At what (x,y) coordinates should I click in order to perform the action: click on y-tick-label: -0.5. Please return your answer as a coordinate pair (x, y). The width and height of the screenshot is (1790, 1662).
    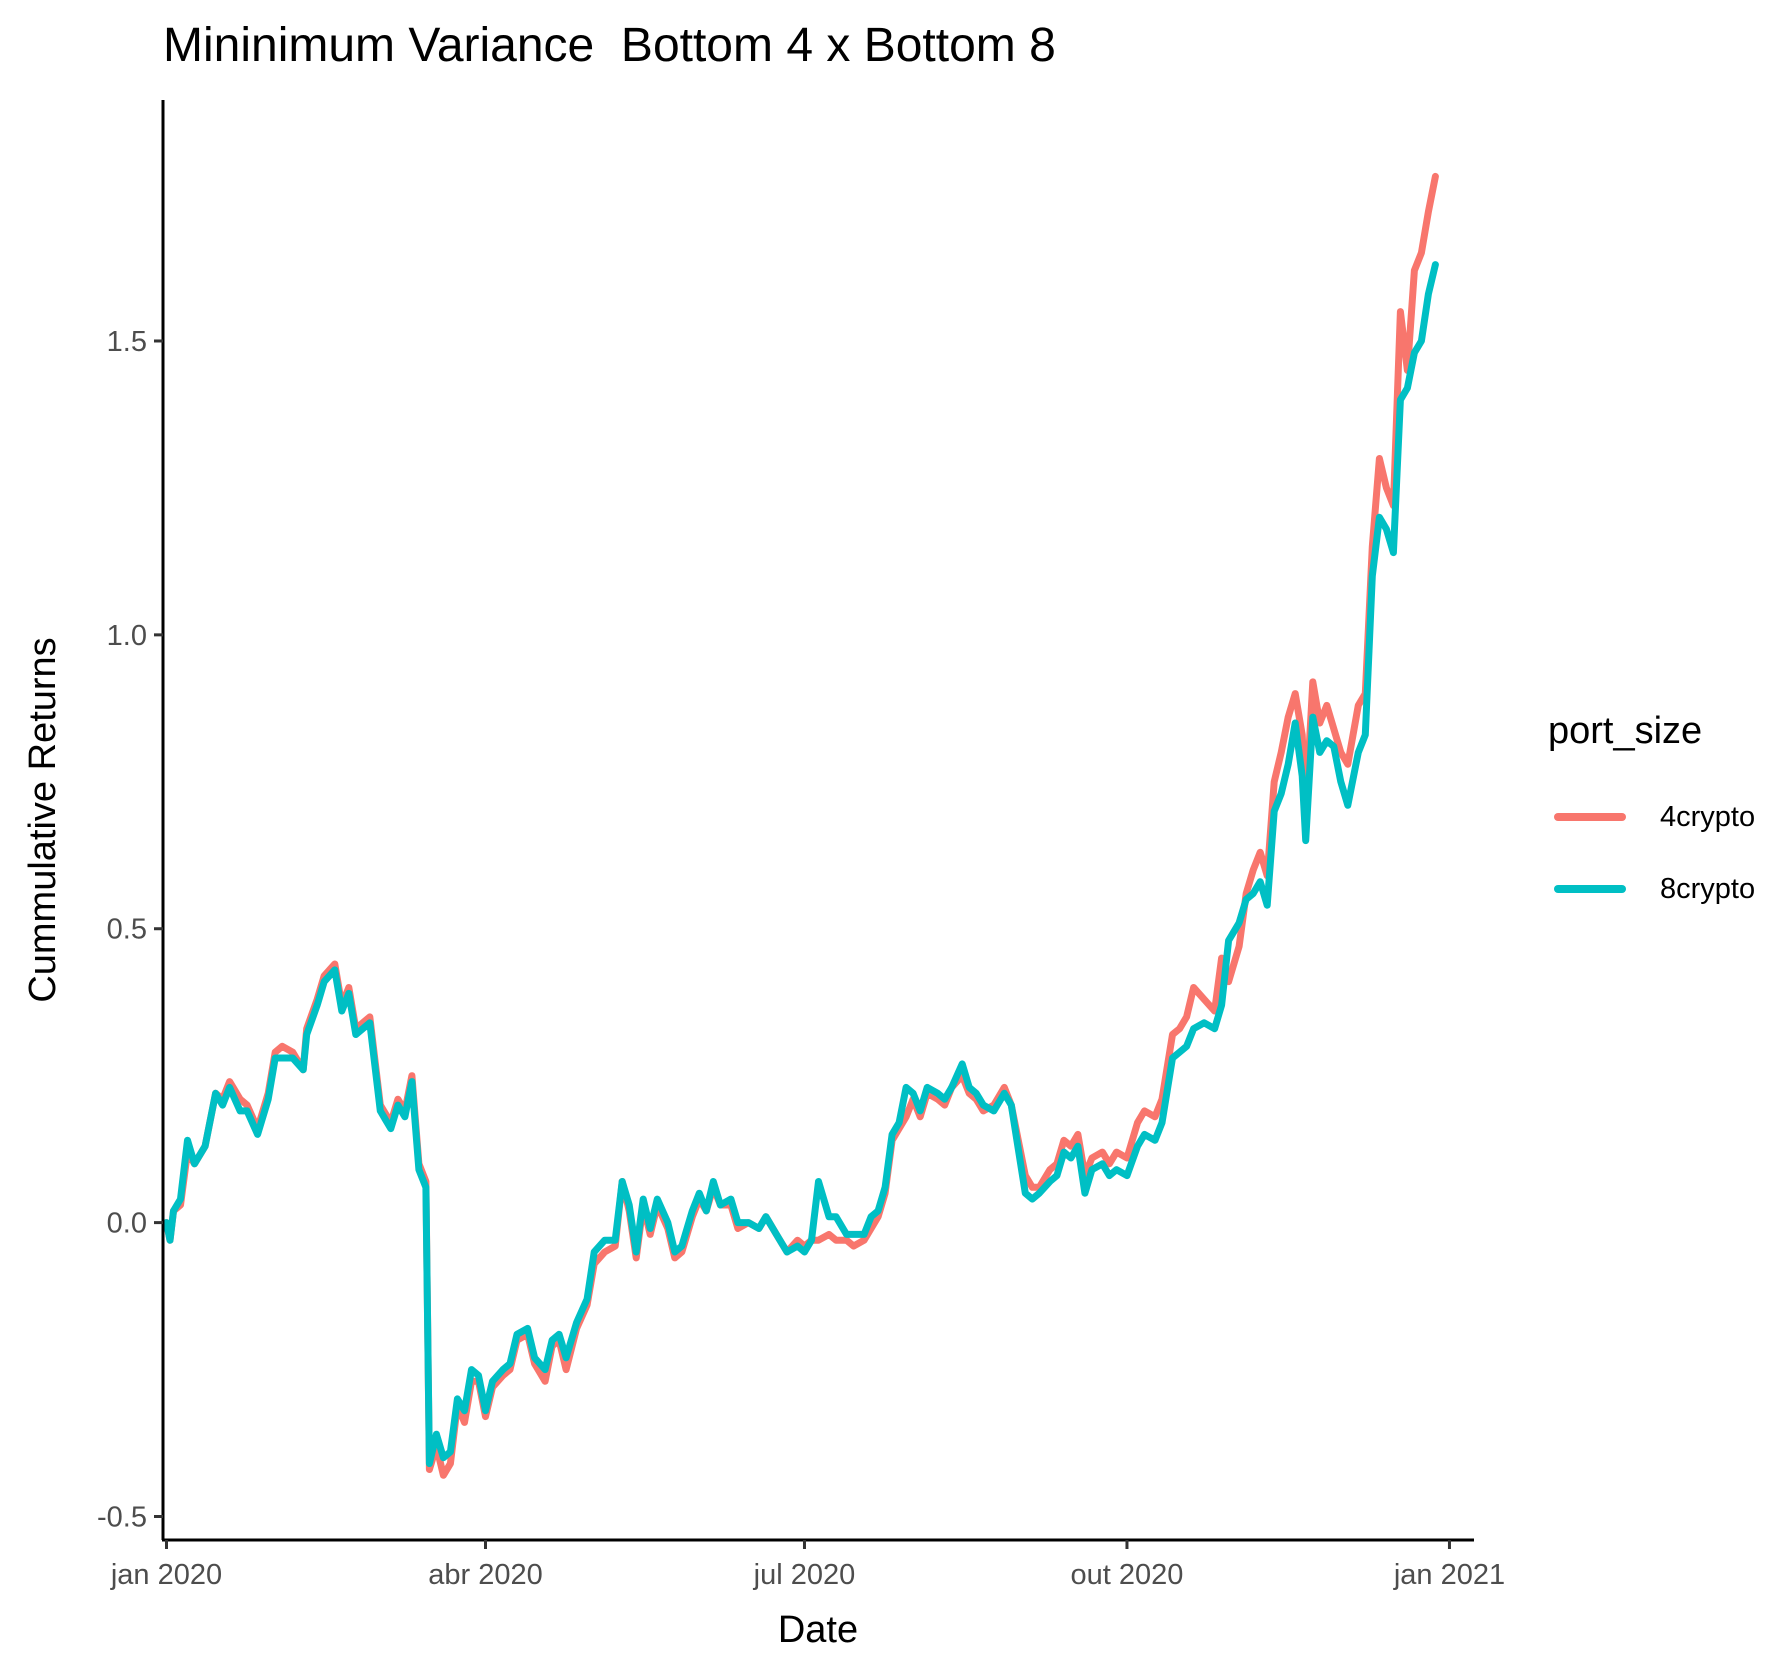
    Looking at the image, I should click on (122, 1517).